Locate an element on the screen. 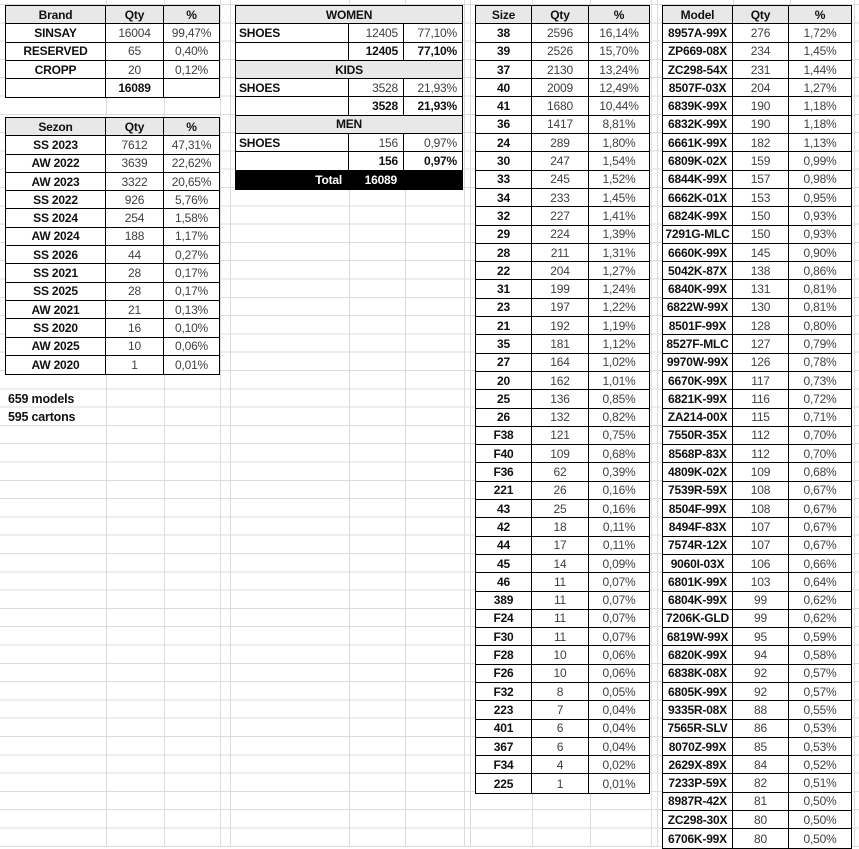 Image resolution: width=859 pixels, height=849 pixels. table-cell: 35 is located at coordinates (504, 344).